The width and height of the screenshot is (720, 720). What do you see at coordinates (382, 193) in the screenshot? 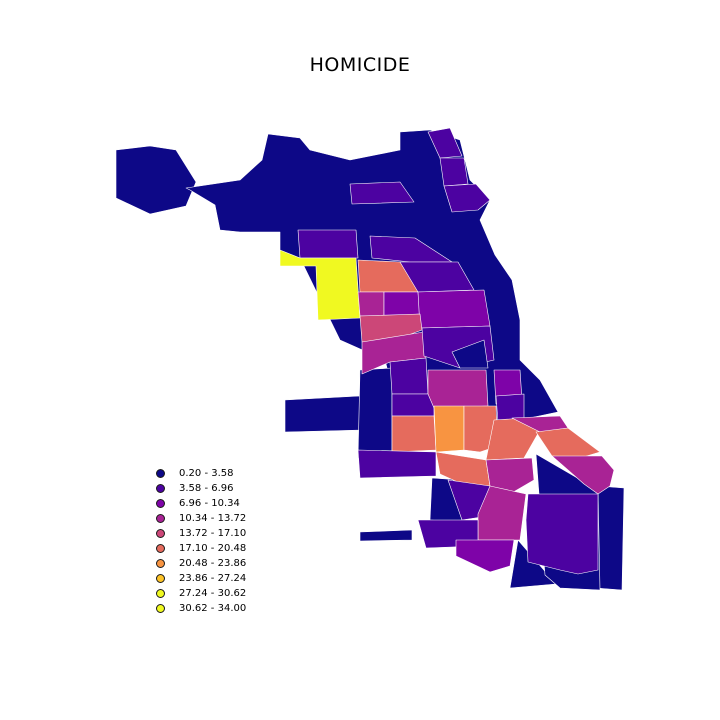
I see `region-albany-park` at bounding box center [382, 193].